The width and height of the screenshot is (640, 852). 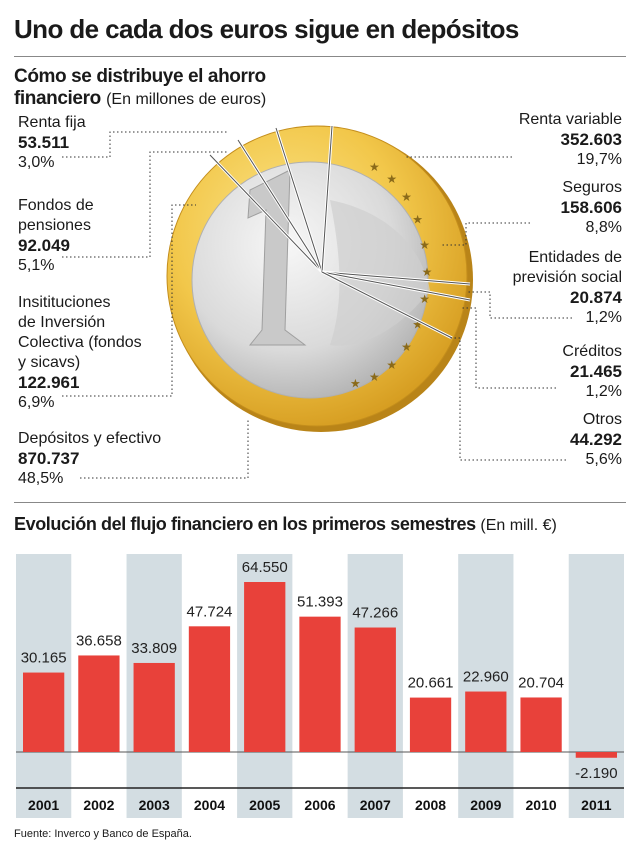 What do you see at coordinates (44, 245) in the screenshot?
I see `slice-value: 92.049` at bounding box center [44, 245].